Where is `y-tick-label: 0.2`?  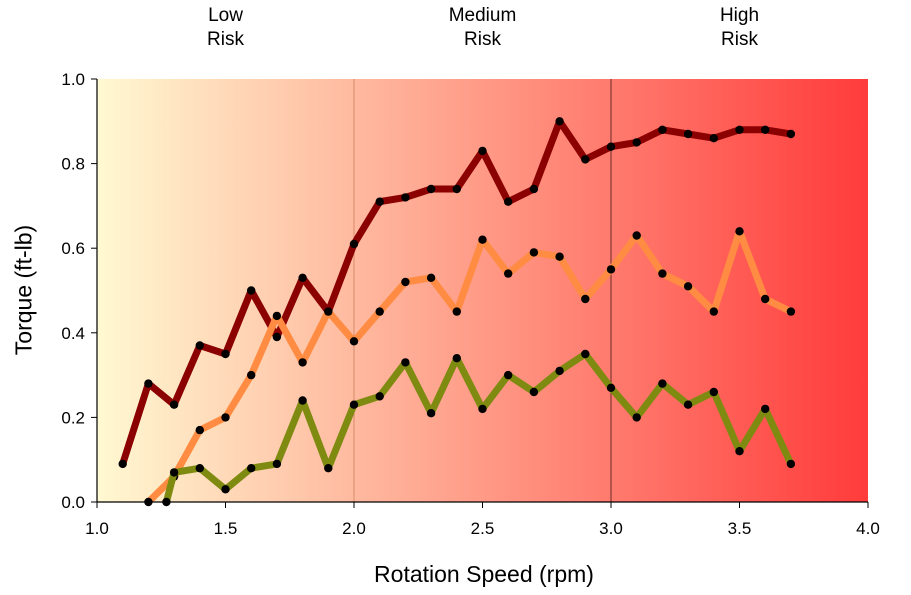 y-tick-label: 0.2 is located at coordinates (73, 417).